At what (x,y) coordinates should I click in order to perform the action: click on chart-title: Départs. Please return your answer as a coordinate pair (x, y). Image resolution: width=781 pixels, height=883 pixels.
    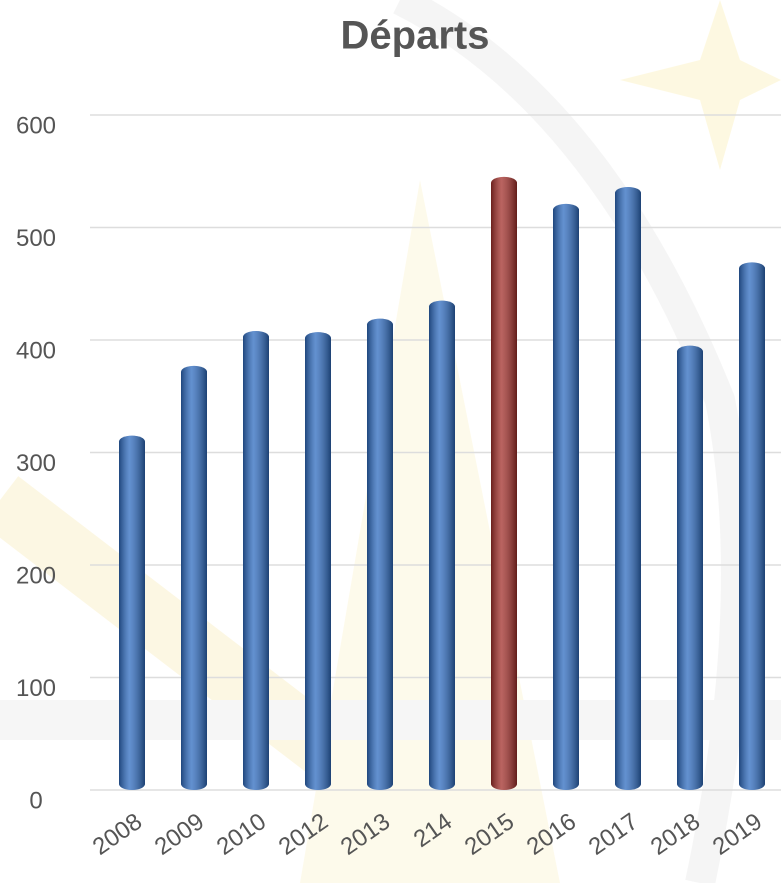
    Looking at the image, I should click on (415, 36).